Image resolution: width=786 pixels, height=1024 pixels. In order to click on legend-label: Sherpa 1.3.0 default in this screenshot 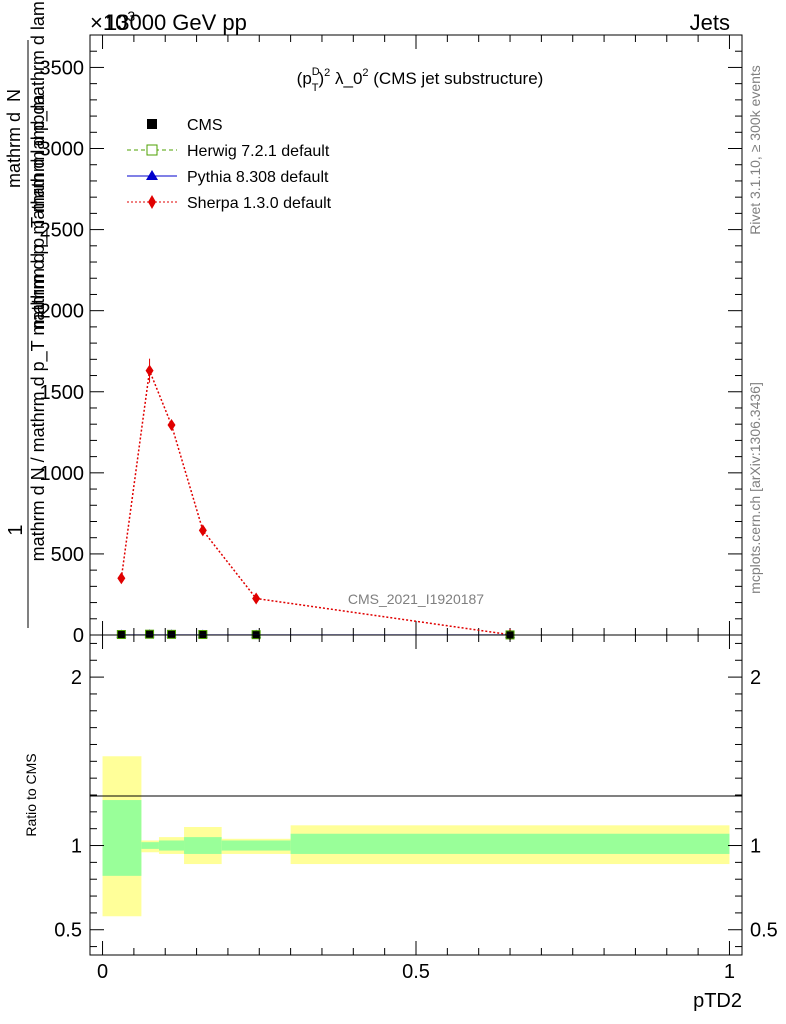, I will do `click(259, 203)`.